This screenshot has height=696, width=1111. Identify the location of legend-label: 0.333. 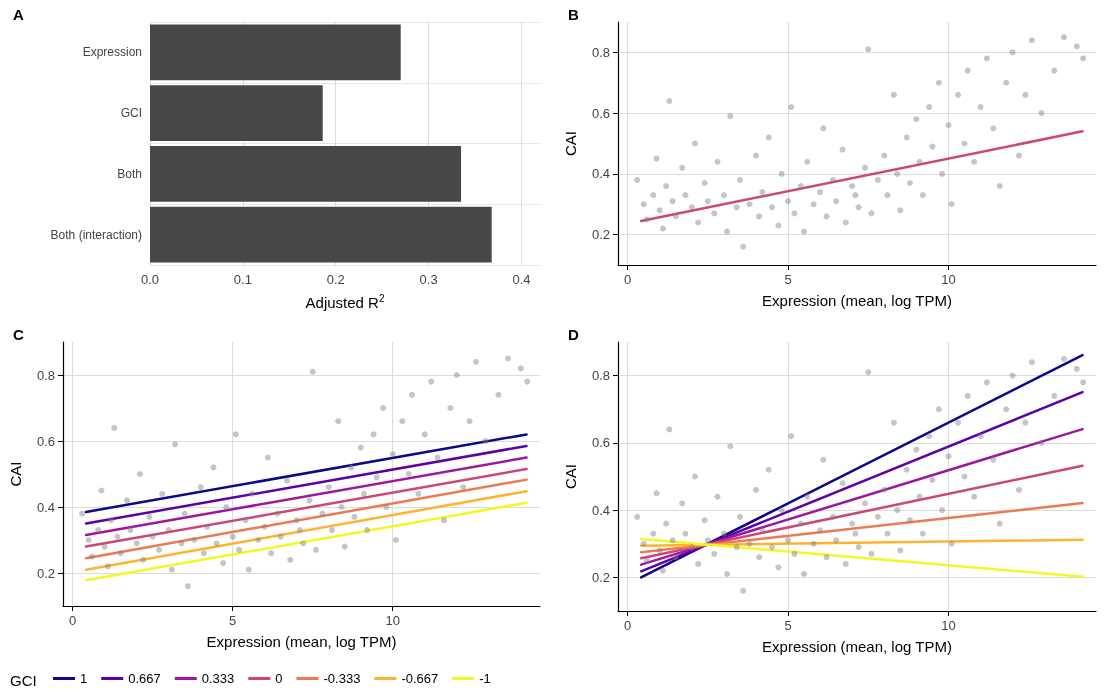
(218, 678).